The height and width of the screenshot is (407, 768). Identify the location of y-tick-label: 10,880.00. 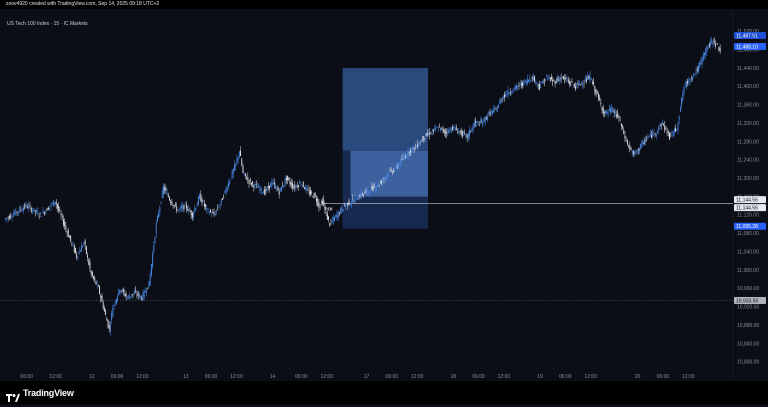
(748, 326).